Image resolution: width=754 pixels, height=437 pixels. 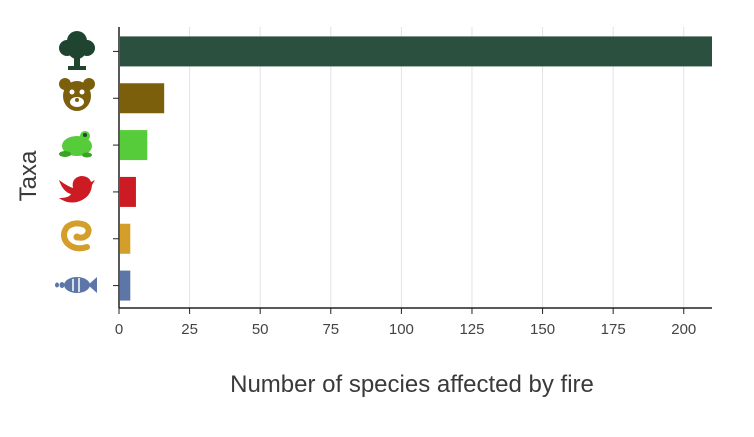 What do you see at coordinates (28, 175) in the screenshot?
I see `y-axis-title: Taxa` at bounding box center [28, 175].